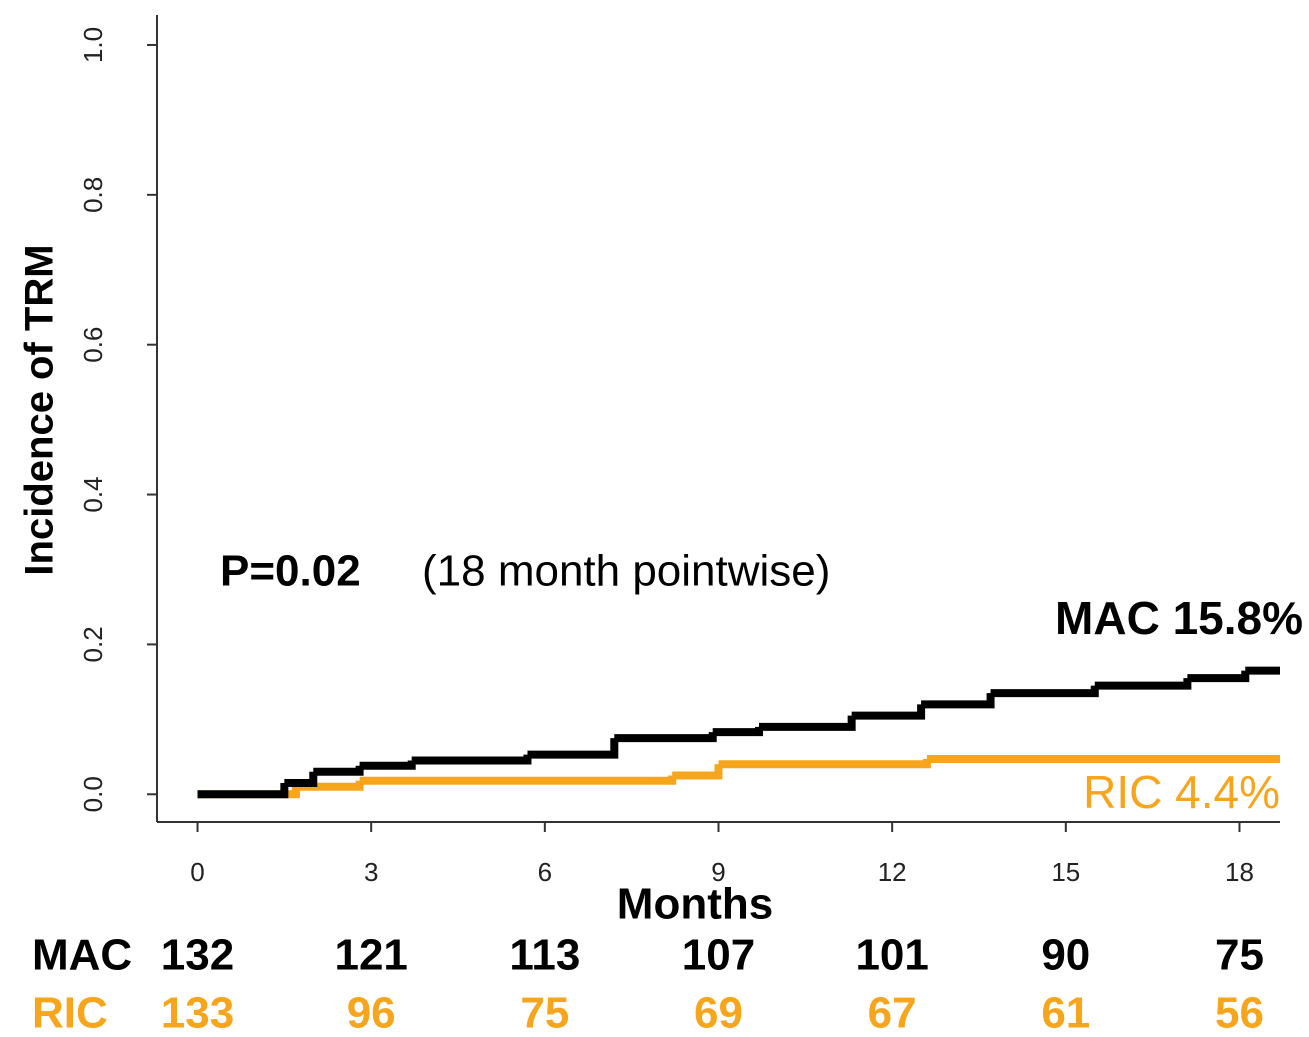 The width and height of the screenshot is (1309, 1037). Describe the element at coordinates (370, 955) in the screenshot. I see `risk-count: 121` at that location.